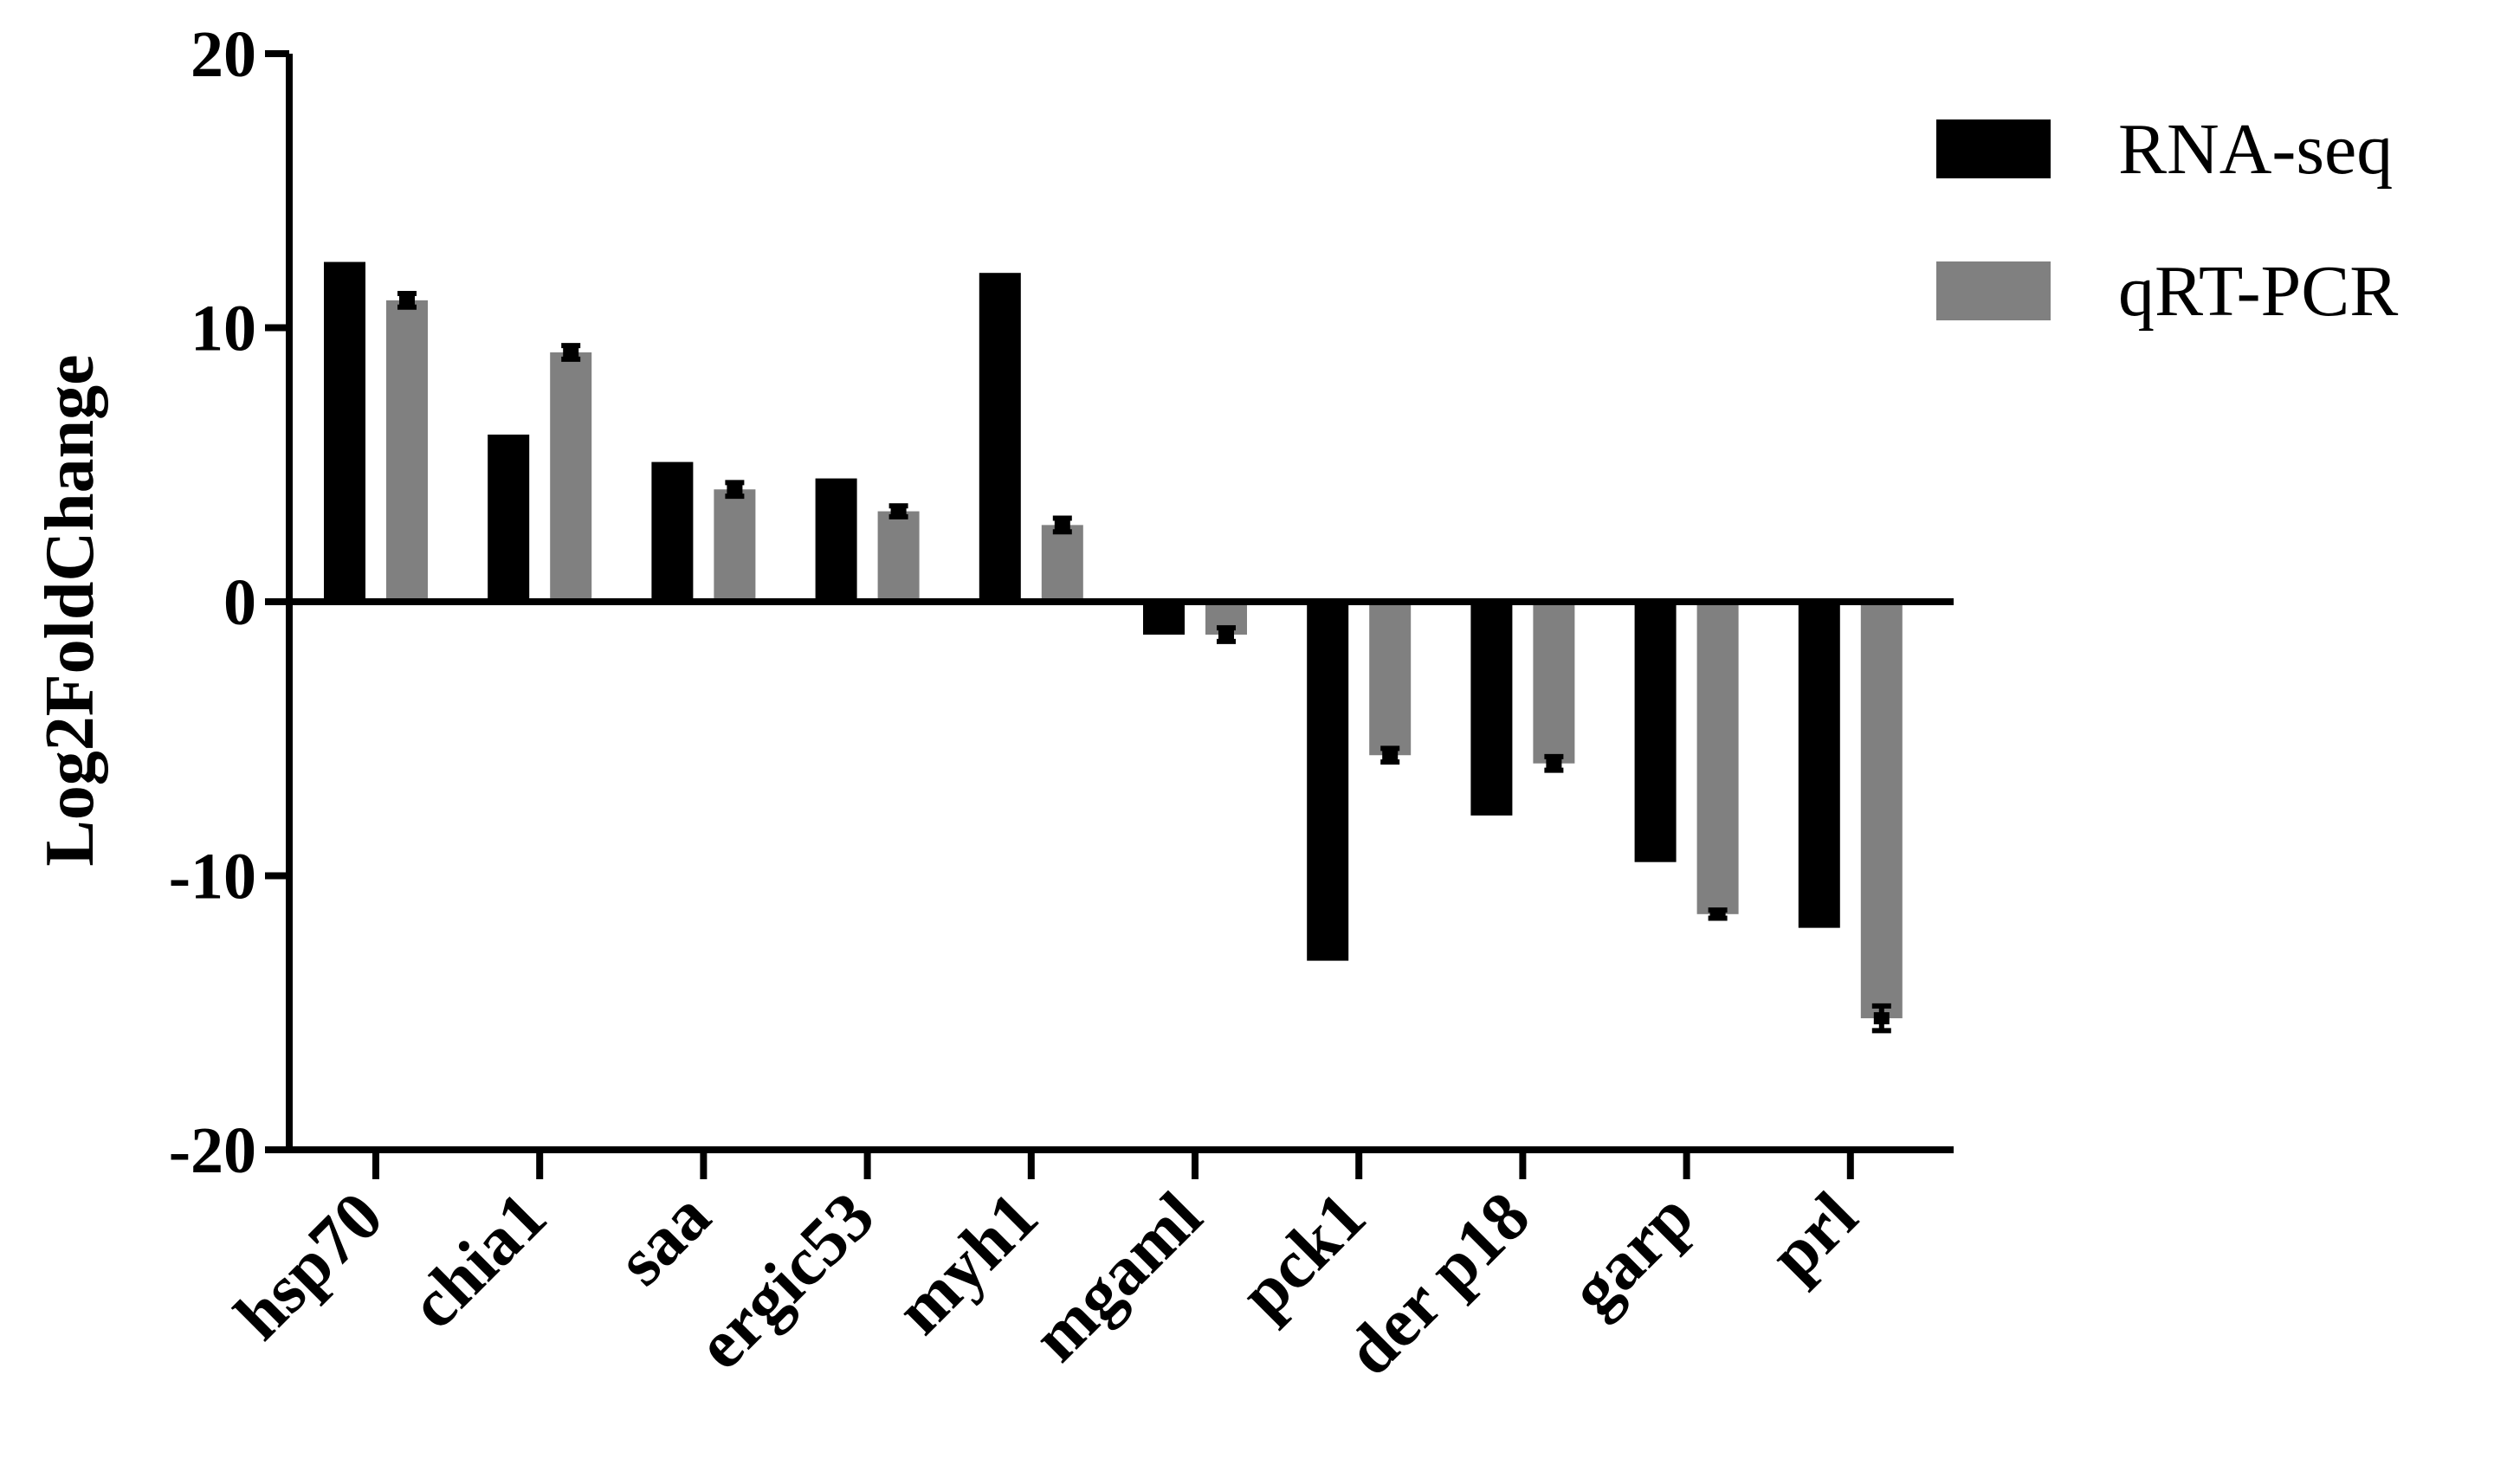 Image resolution: width=2494 pixels, height=1484 pixels. What do you see at coordinates (212, 1150) in the screenshot?
I see `y-tick-label: -20` at bounding box center [212, 1150].